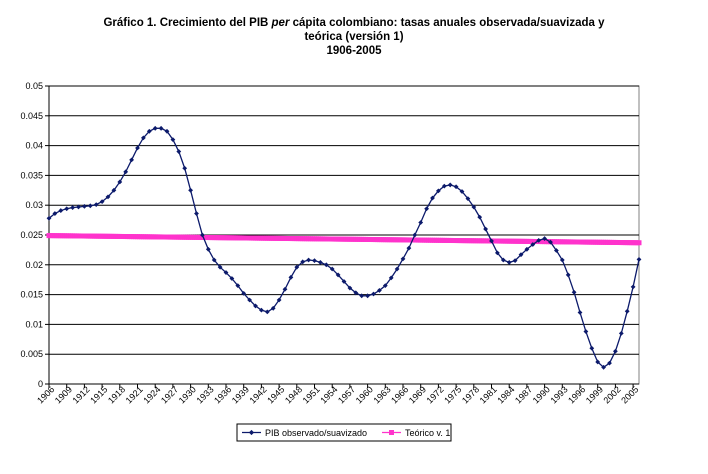 This screenshot has height=474, width=708. Describe the element at coordinates (275, 394) in the screenshot. I see `x-tick-label: 1945` at that location.